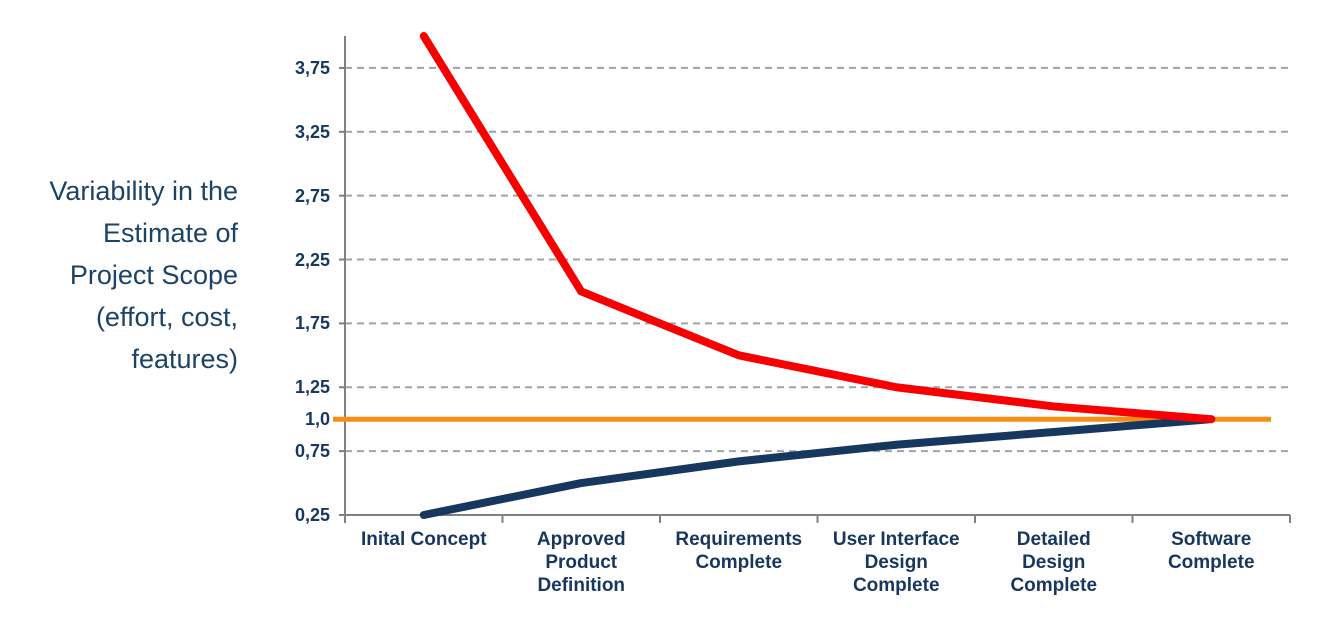 This screenshot has width=1338, height=644. I want to click on y-tick-label: 1,25, so click(312, 387).